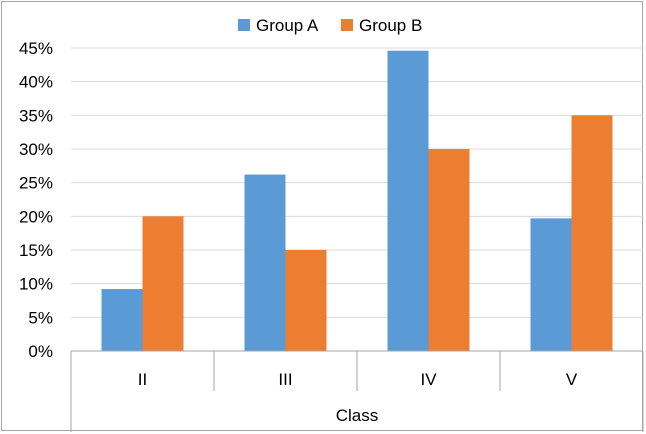 Image resolution: width=646 pixels, height=434 pixels. I want to click on x-category-label: III, so click(285, 379).